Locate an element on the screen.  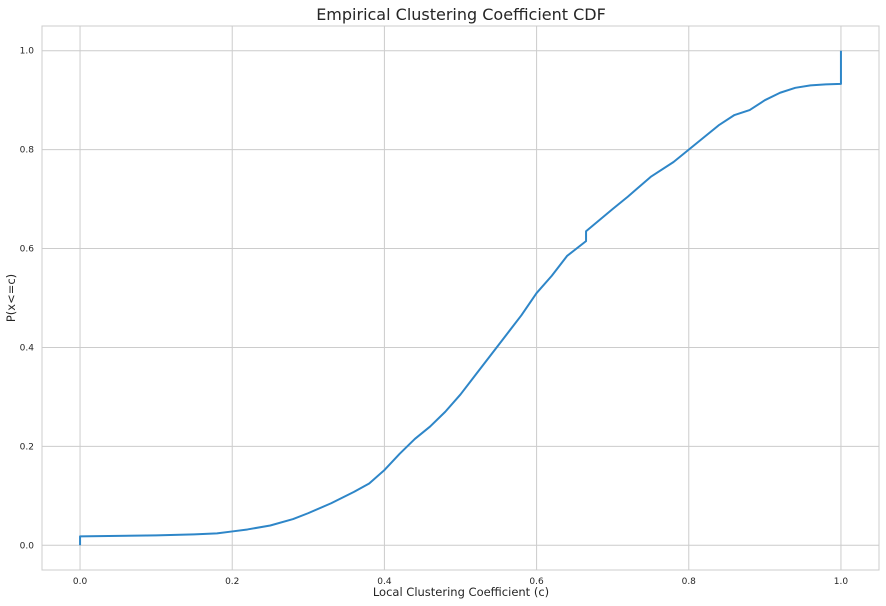
y-tick-label: 0.2 is located at coordinates (27, 447).